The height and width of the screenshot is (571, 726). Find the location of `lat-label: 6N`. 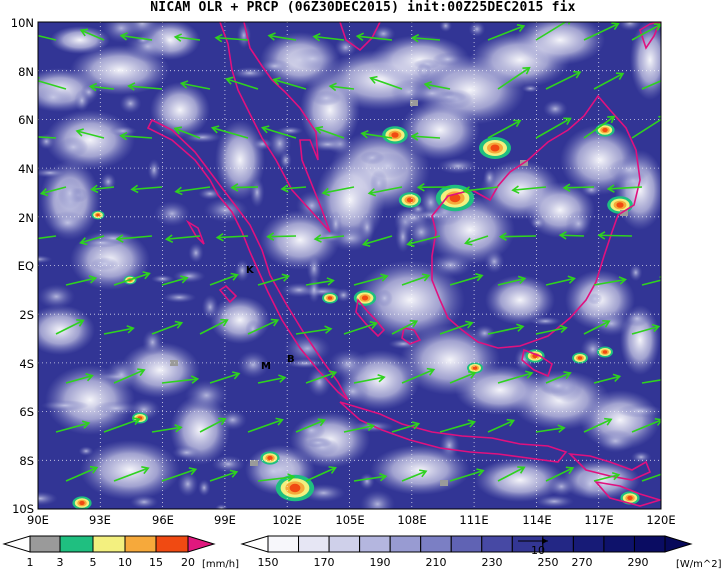

lat-label: 6N is located at coordinates (26, 120).